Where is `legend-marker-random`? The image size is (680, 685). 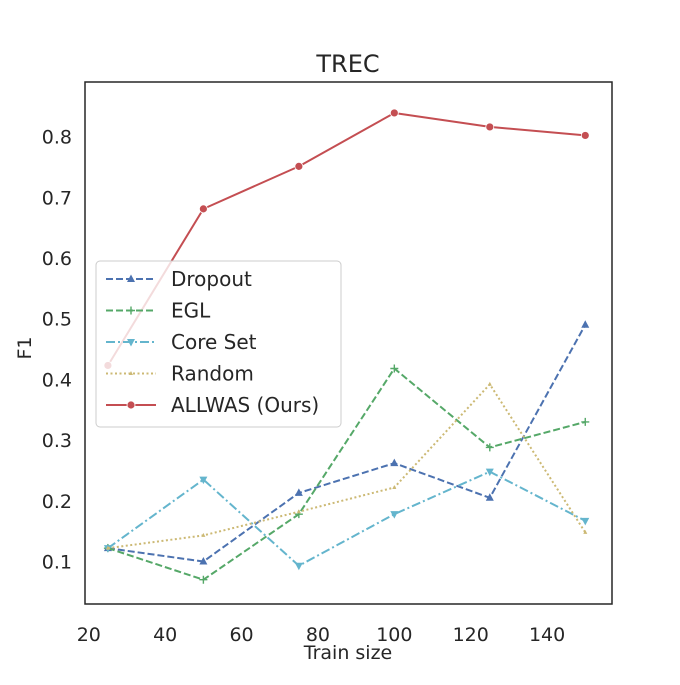
legend-marker-random is located at coordinates (131, 373).